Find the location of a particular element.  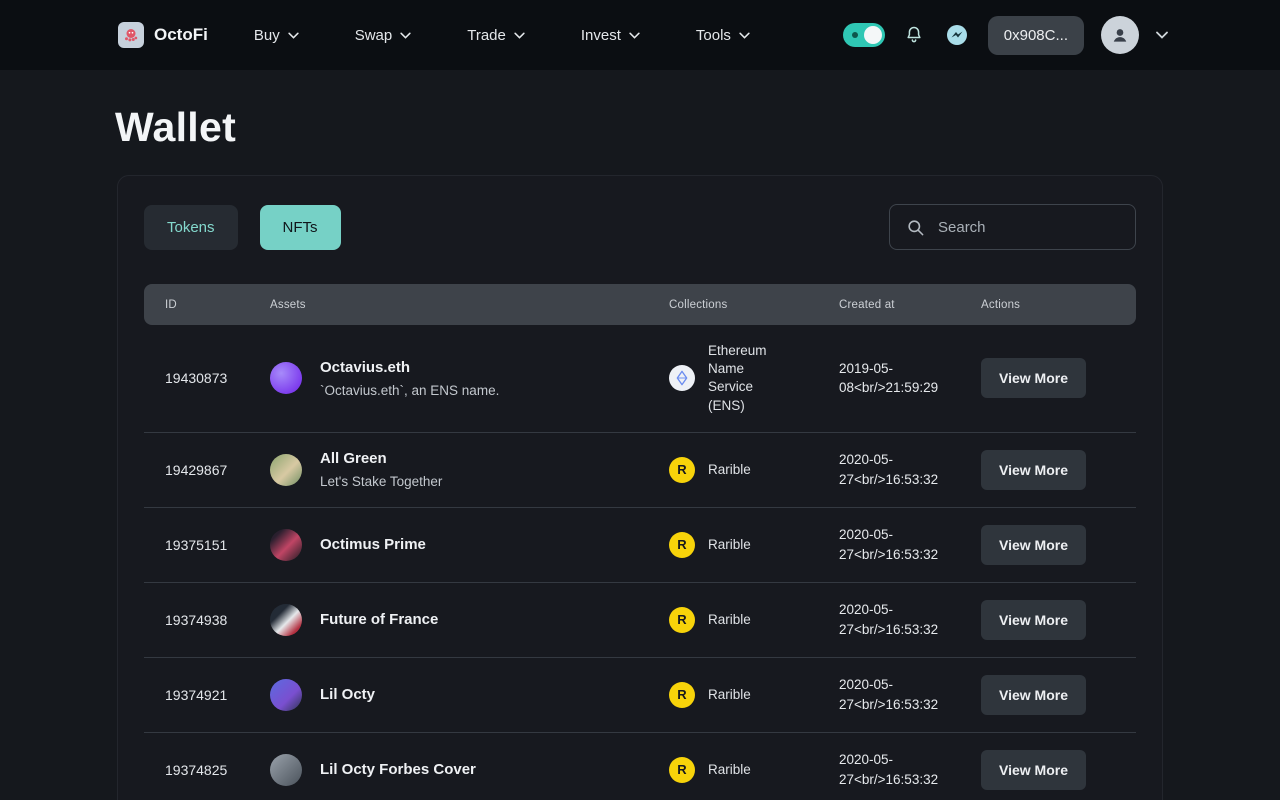

nft-id: 19429867 is located at coordinates (196, 469).